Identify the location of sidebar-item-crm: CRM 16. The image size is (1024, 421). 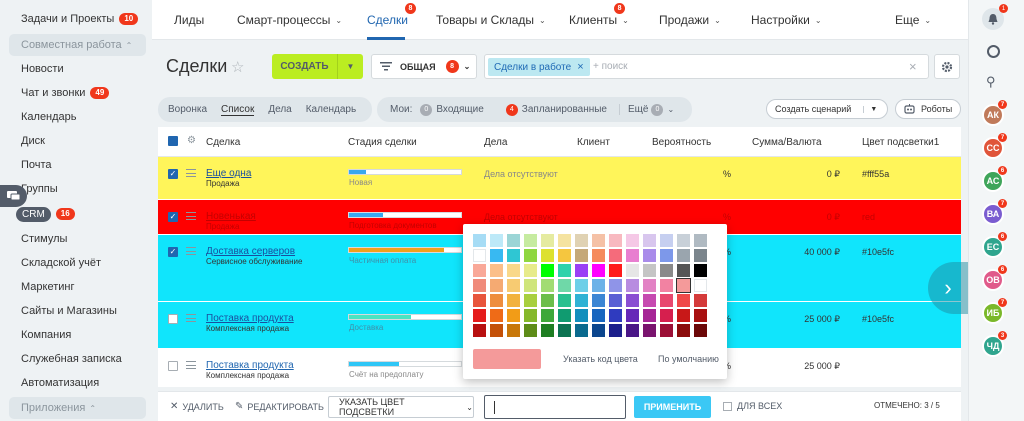
(45, 214).